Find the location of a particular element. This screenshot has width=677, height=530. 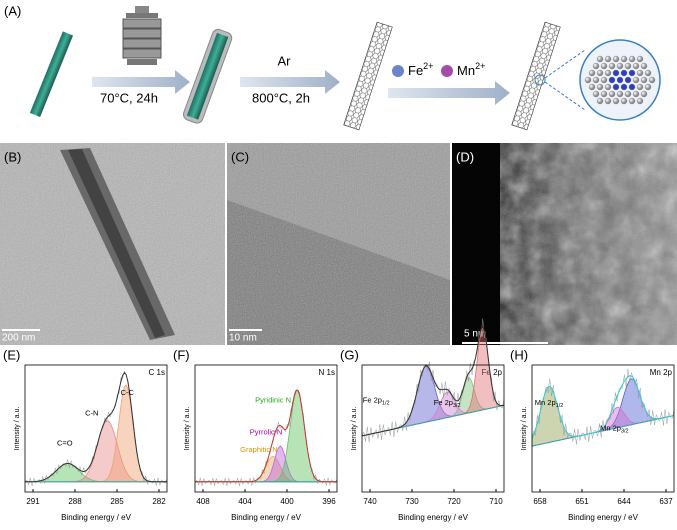

x-tick-label: 710 is located at coordinates (496, 501).